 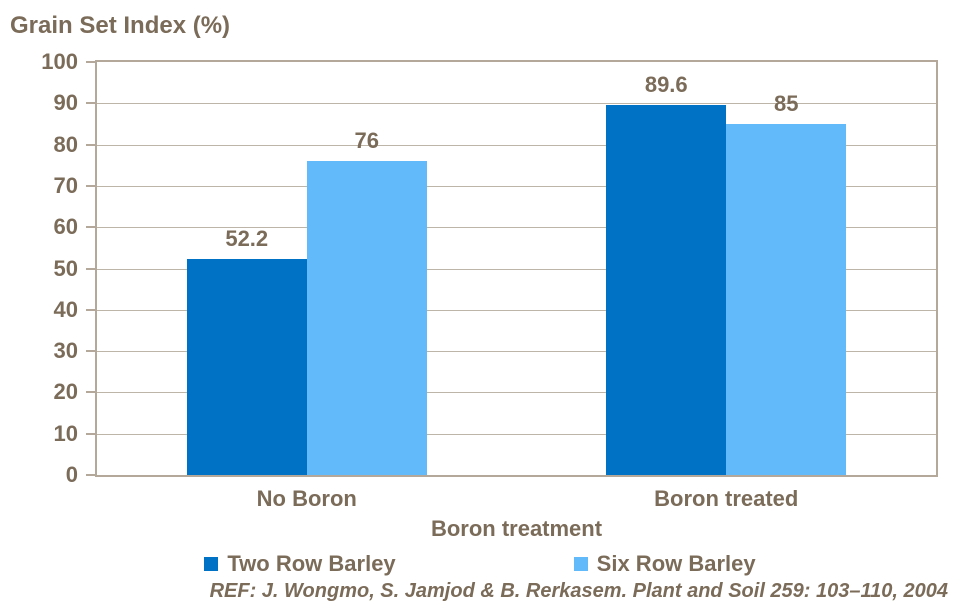 I want to click on bar: 76, so click(x=366, y=301).